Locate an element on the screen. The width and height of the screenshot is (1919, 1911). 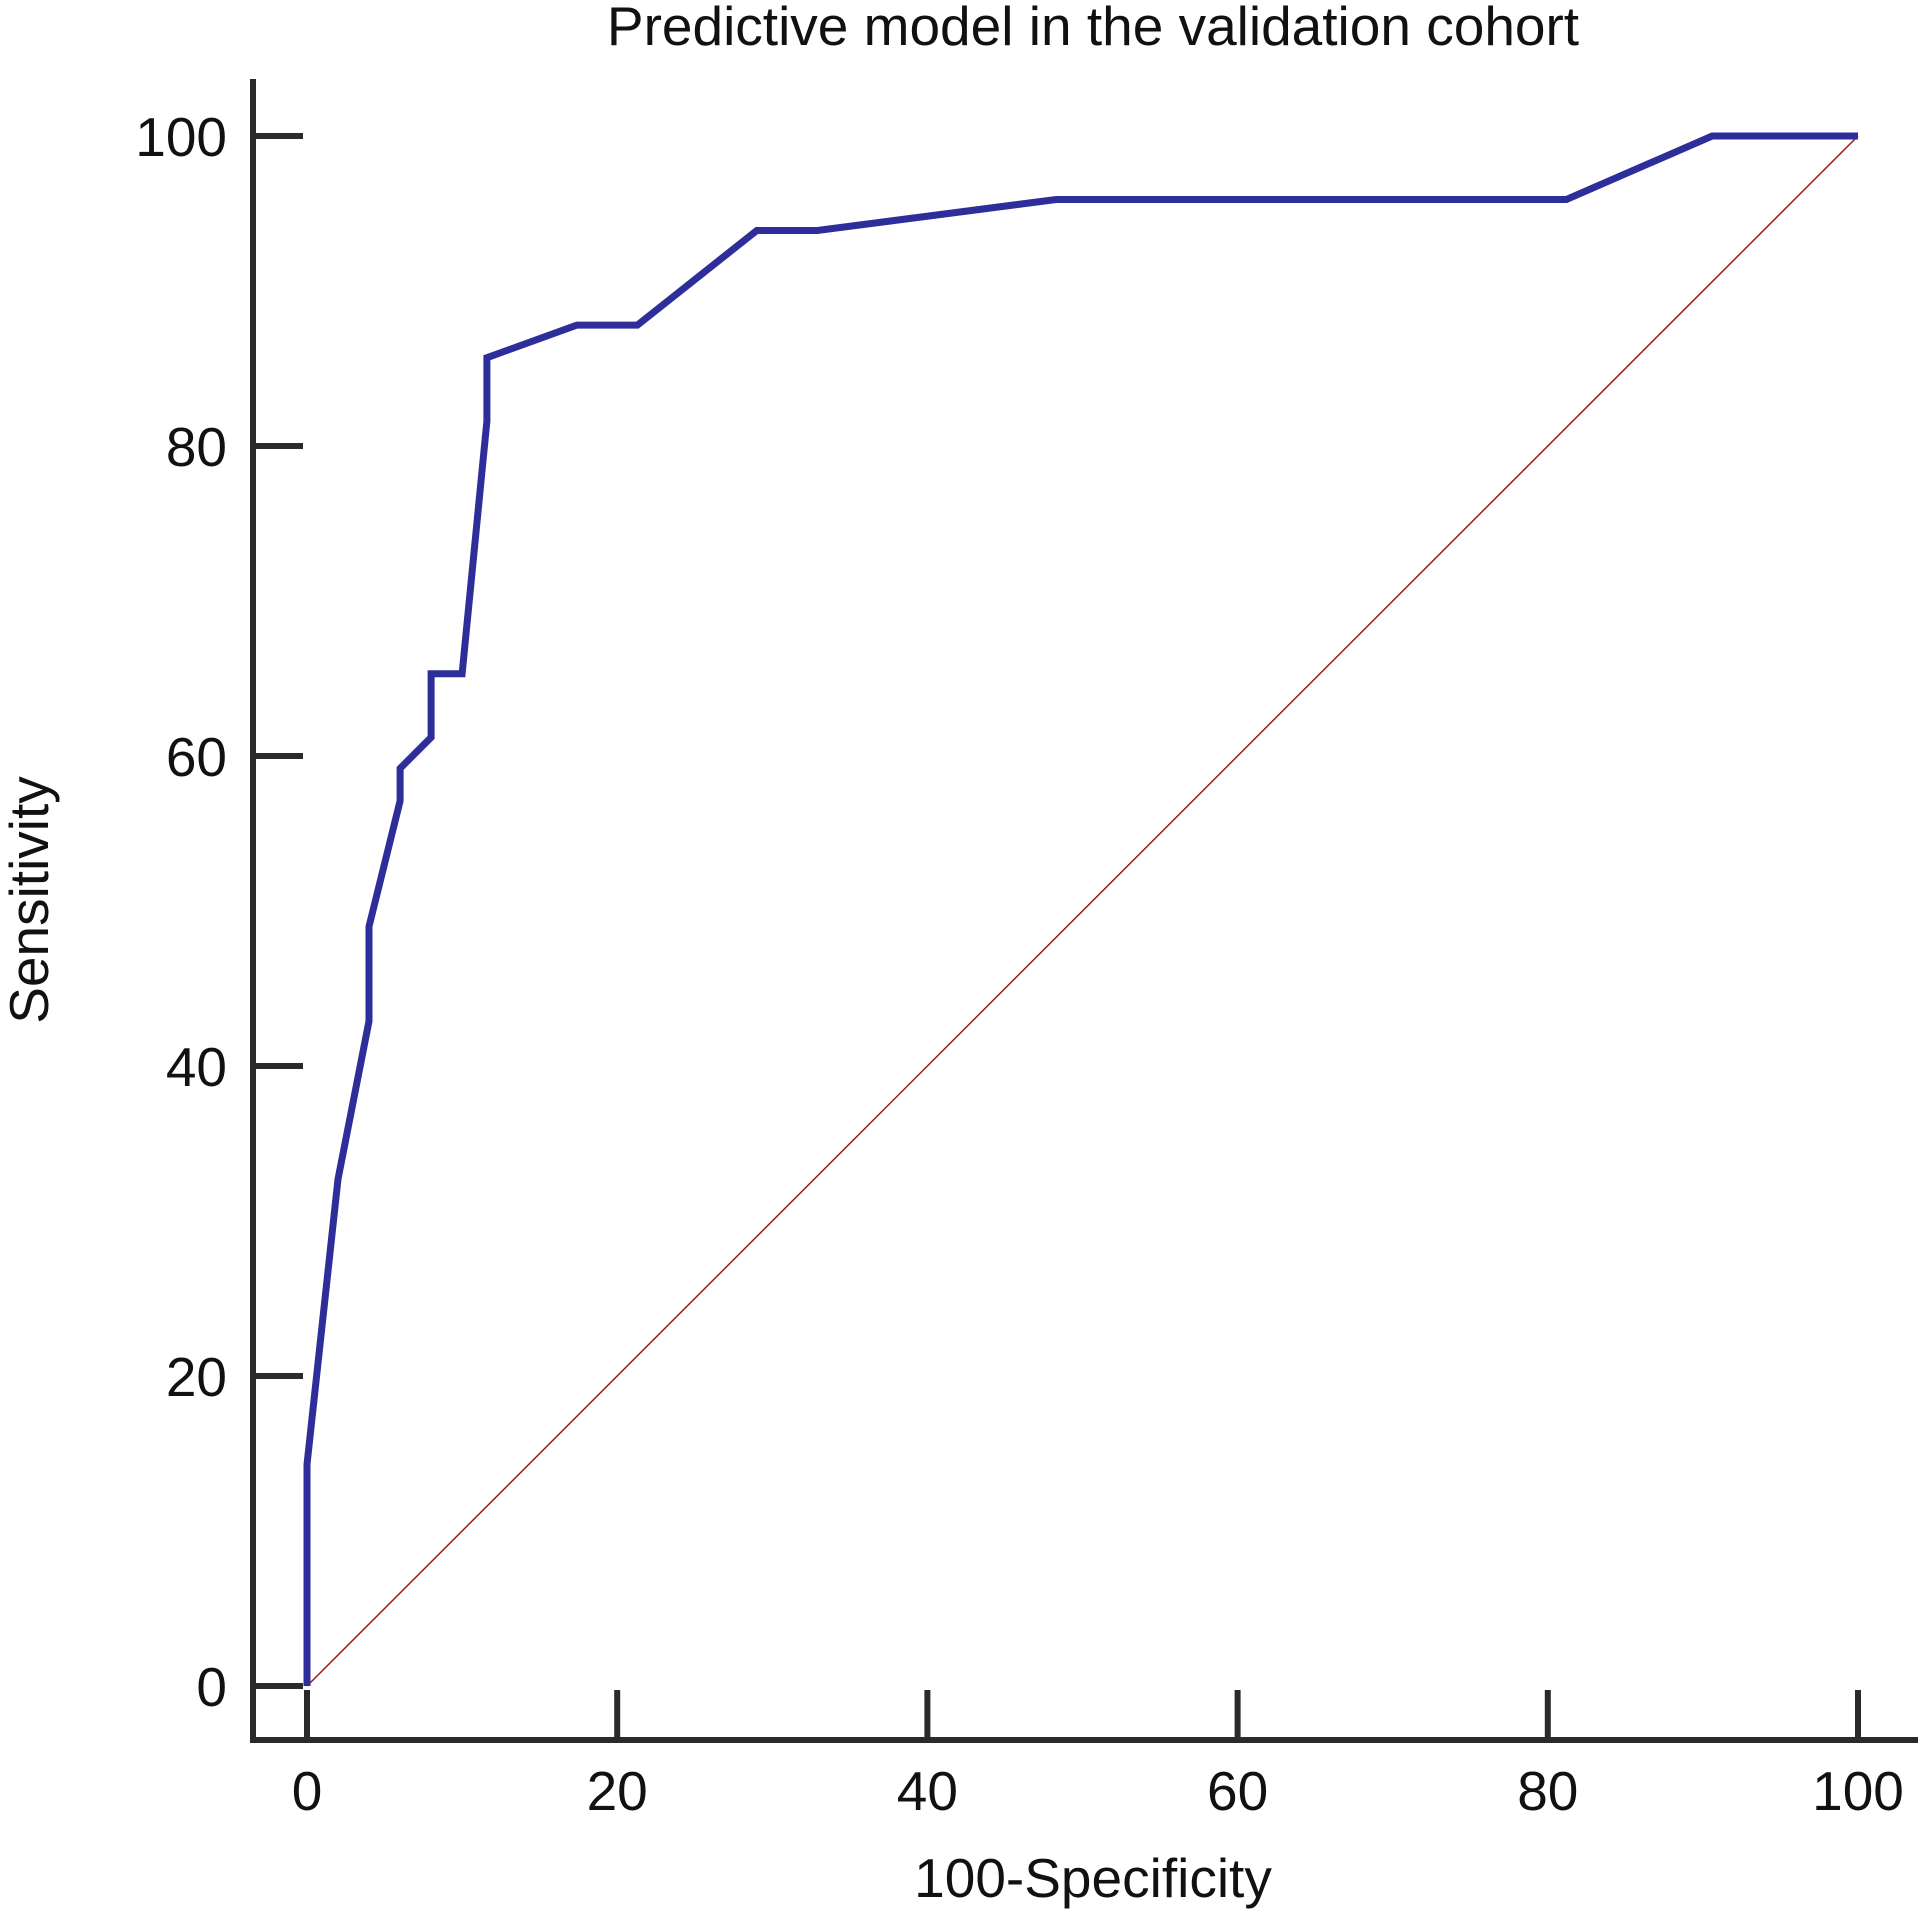
x-tick-label: 100 is located at coordinates (1858, 1791).